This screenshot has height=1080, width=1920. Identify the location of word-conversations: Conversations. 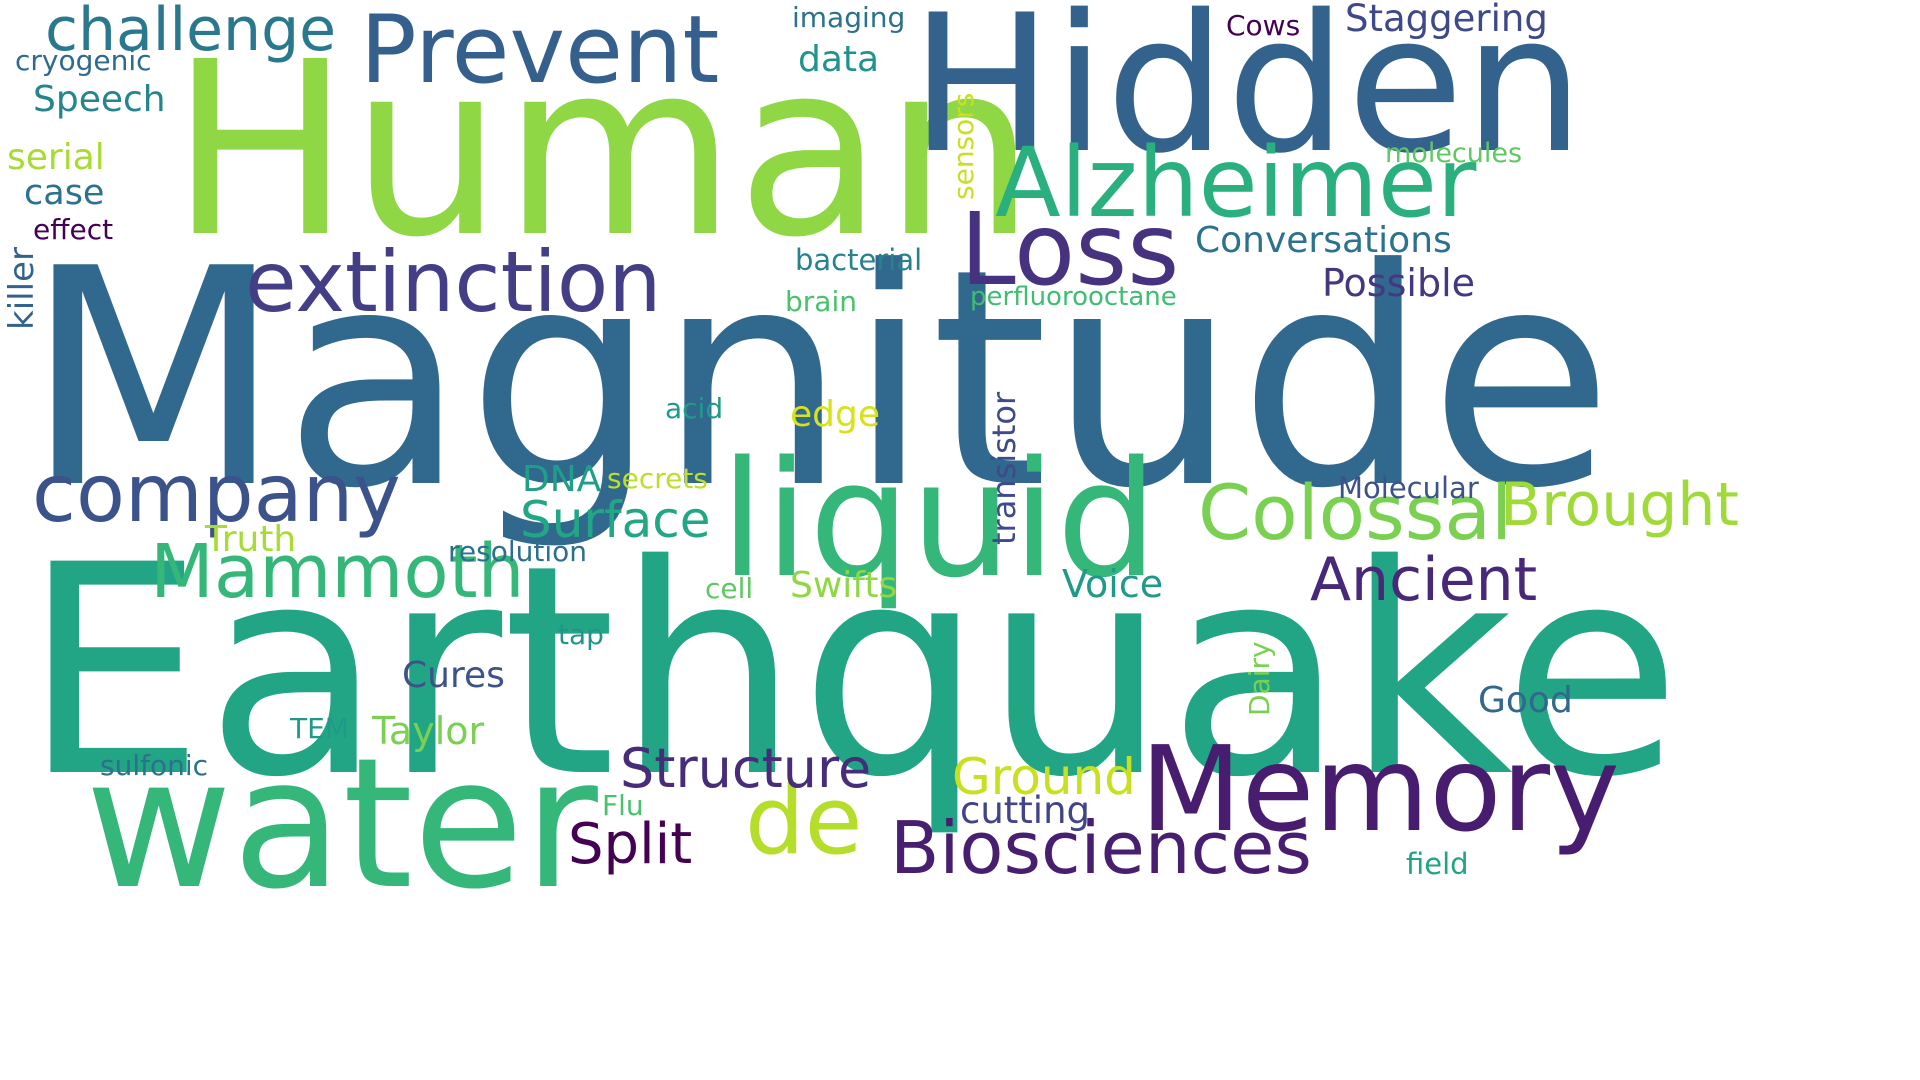
(1323, 240).